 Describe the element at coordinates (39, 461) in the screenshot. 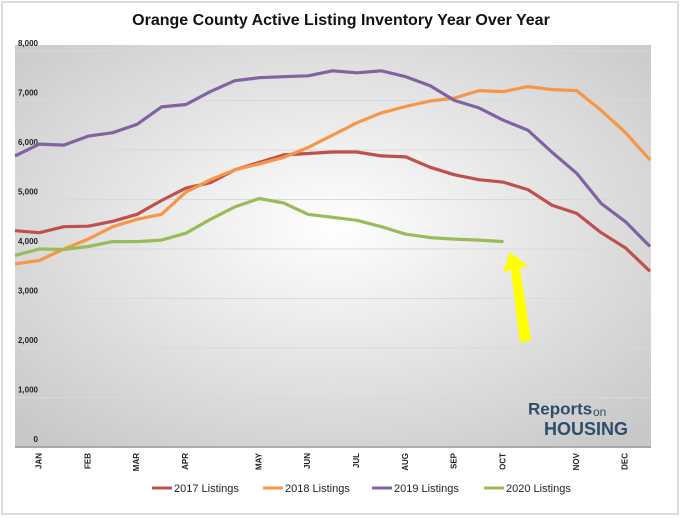

I see `x-tick-label: JAN` at that location.